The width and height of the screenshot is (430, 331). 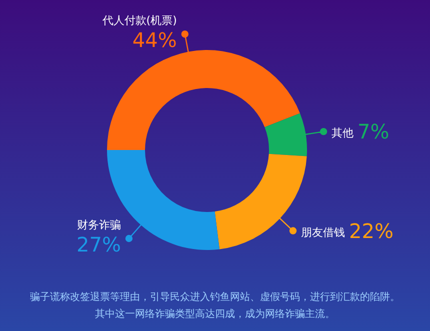 What do you see at coordinates (98, 244) in the screenshot?
I see `data-label: 27%` at bounding box center [98, 244].